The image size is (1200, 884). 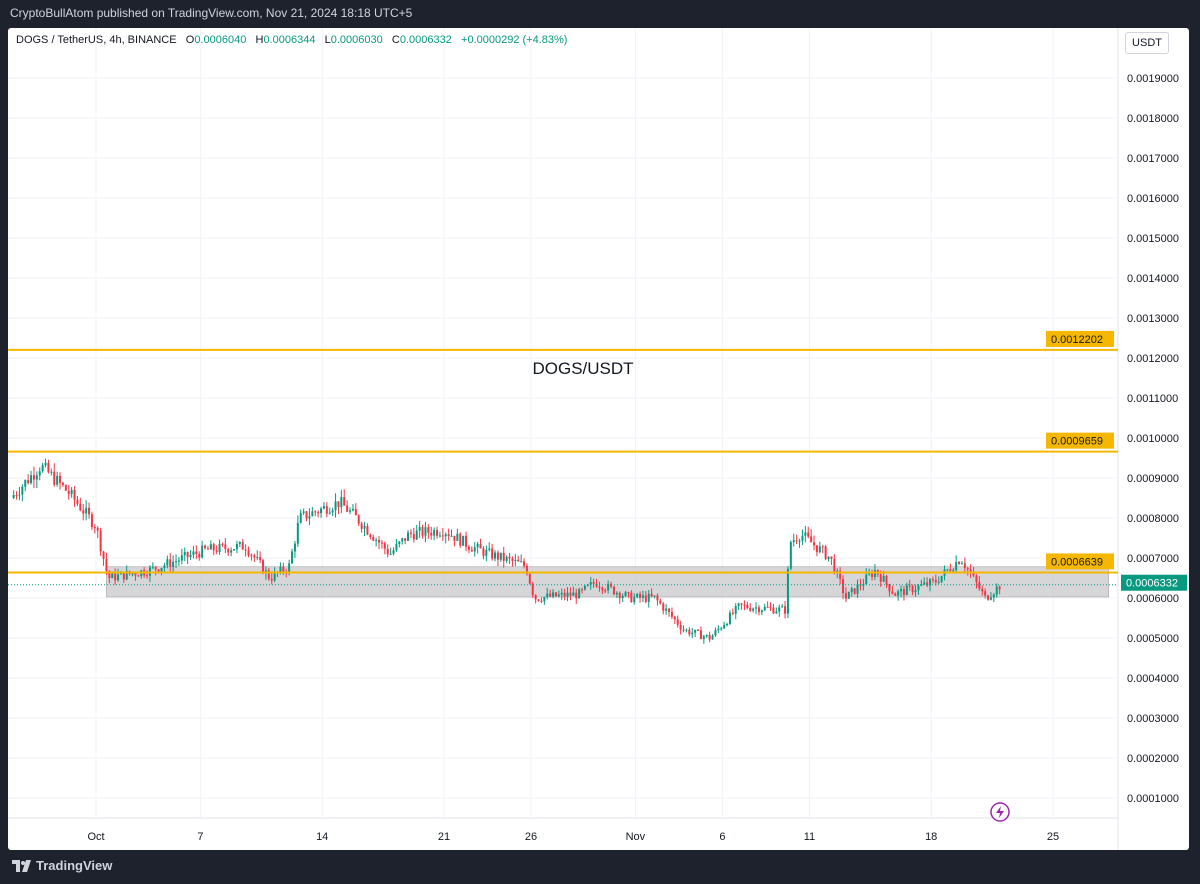 I want to click on y-tick-label: 0.0010000, so click(x=1153, y=439).